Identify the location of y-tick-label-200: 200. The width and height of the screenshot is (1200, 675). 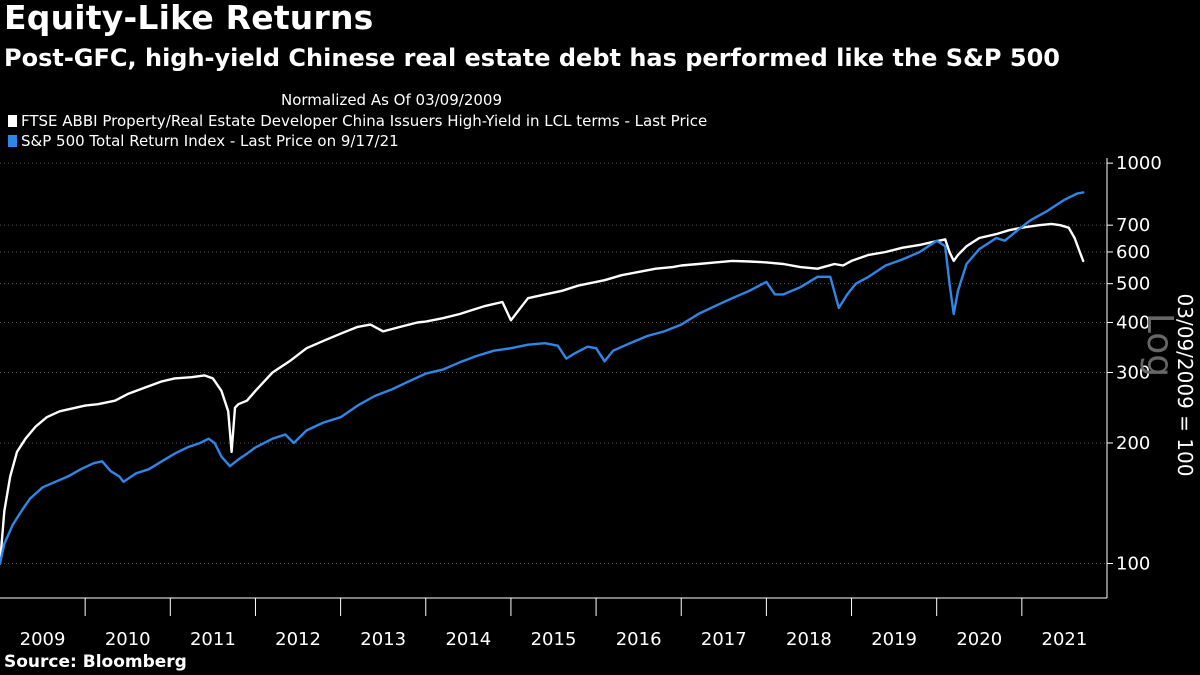
(1133, 443).